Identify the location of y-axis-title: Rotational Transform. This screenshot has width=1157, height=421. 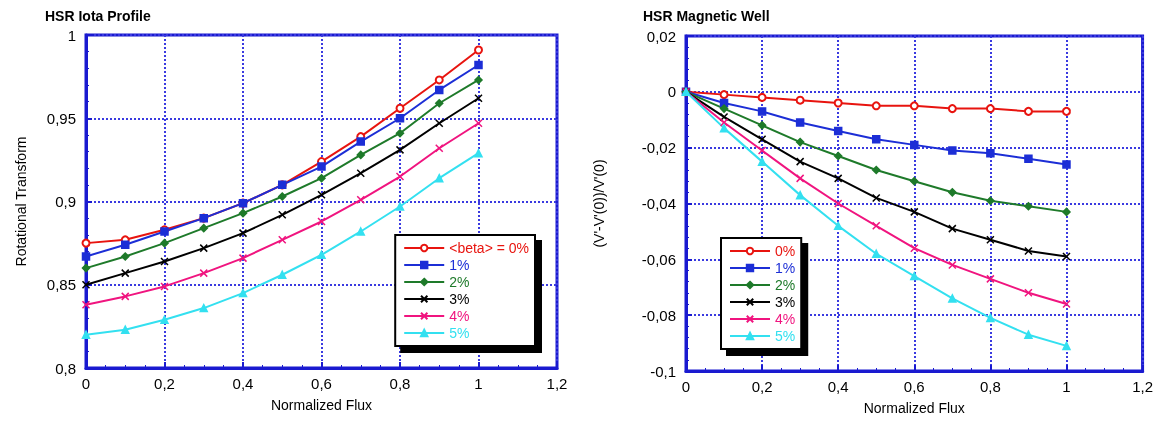
(21, 201).